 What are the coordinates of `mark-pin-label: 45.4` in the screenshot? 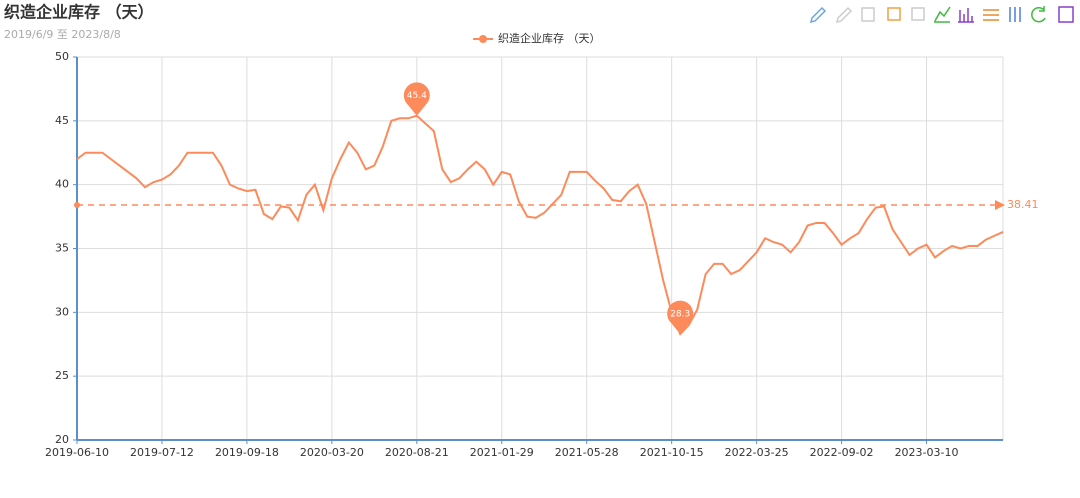 It's located at (417, 96).